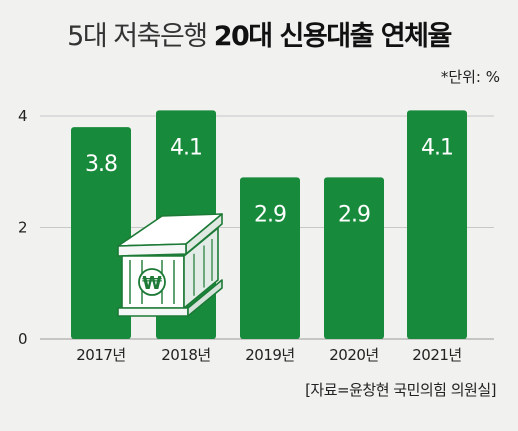 The width and height of the screenshot is (518, 431). What do you see at coordinates (137, 36) in the screenshot?
I see `title-prefix: 5대 저축은행` at bounding box center [137, 36].